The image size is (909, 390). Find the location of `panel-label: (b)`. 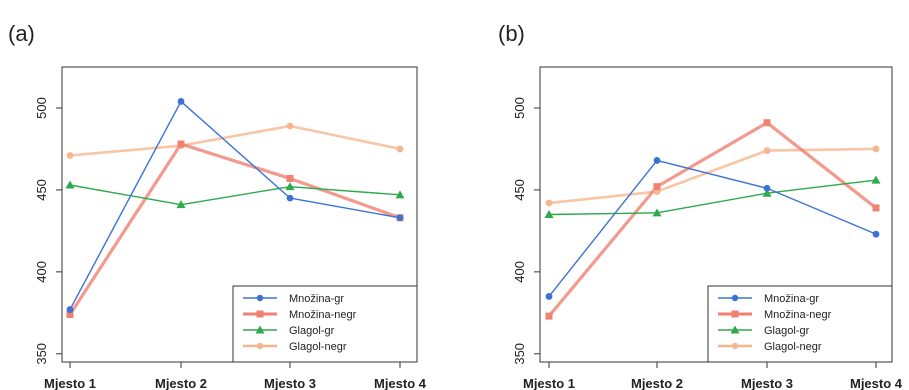

panel-label: (b) is located at coordinates (511, 33).